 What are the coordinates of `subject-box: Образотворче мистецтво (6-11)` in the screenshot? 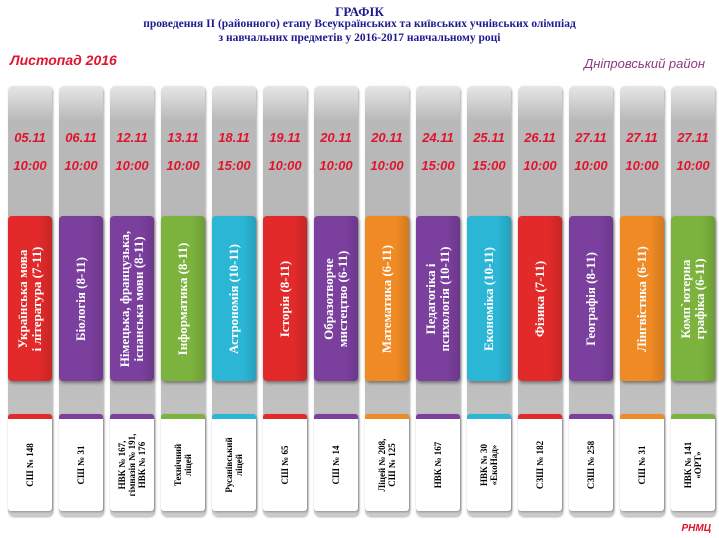 It's located at (336, 298).